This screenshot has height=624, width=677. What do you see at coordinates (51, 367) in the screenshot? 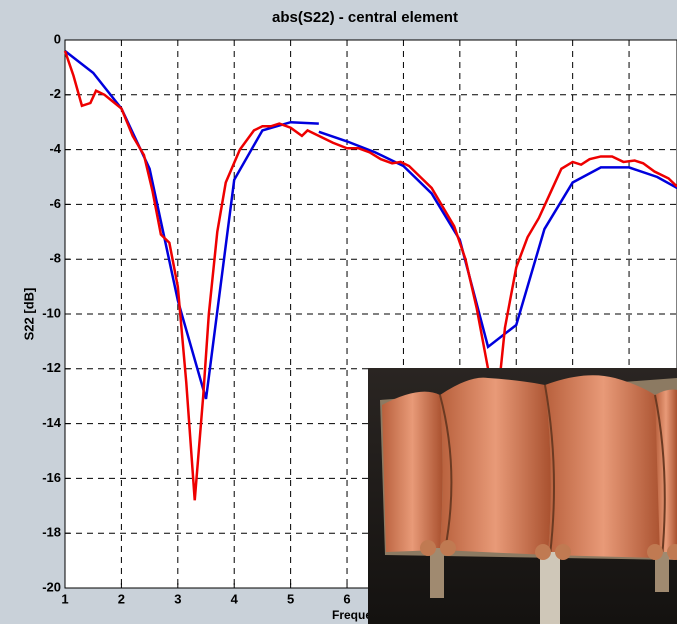
I see `y-tick-label: -12` at bounding box center [51, 367].